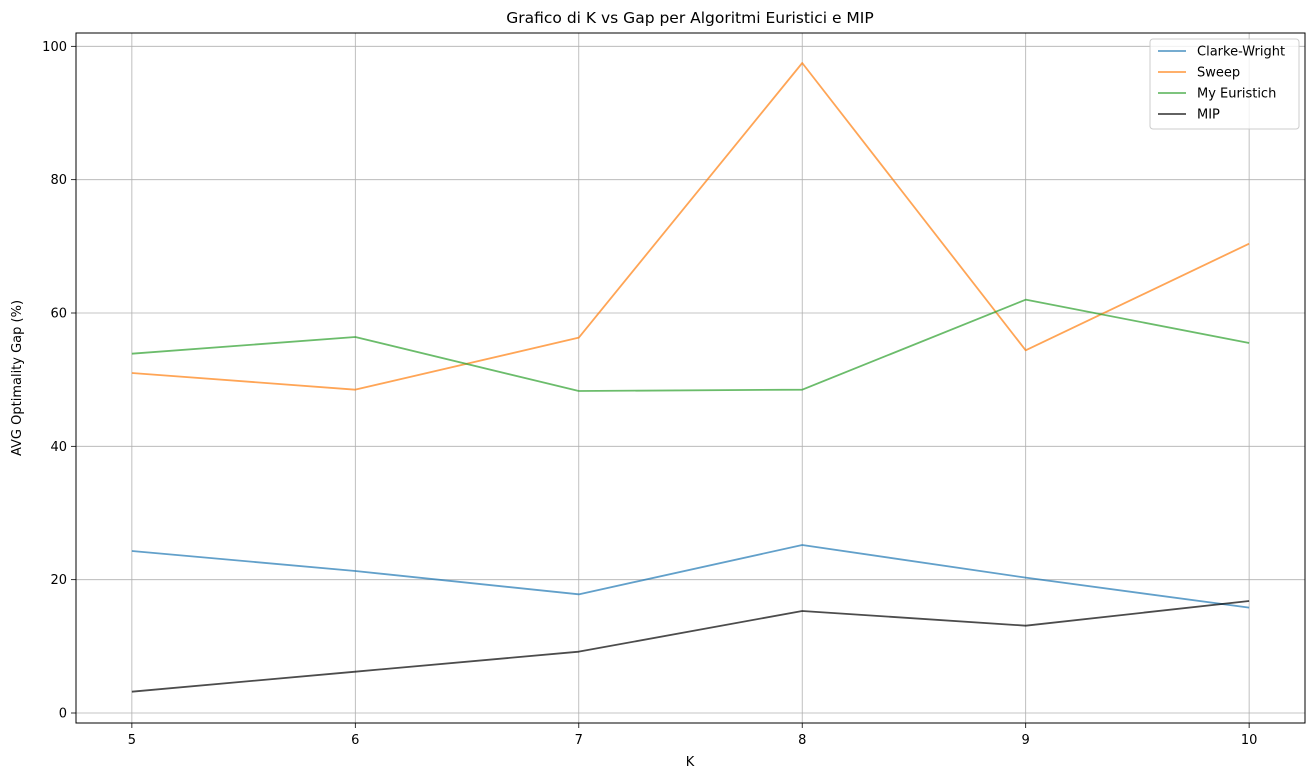  I want to click on series-line-my-euristich, so click(690, 345).